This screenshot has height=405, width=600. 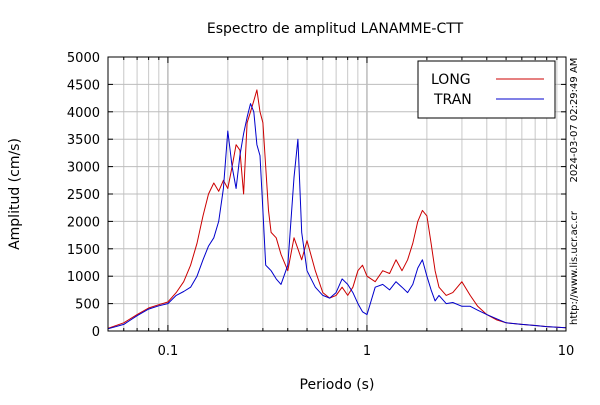 I want to click on y-tick-label: 3500, so click(x=83, y=140).